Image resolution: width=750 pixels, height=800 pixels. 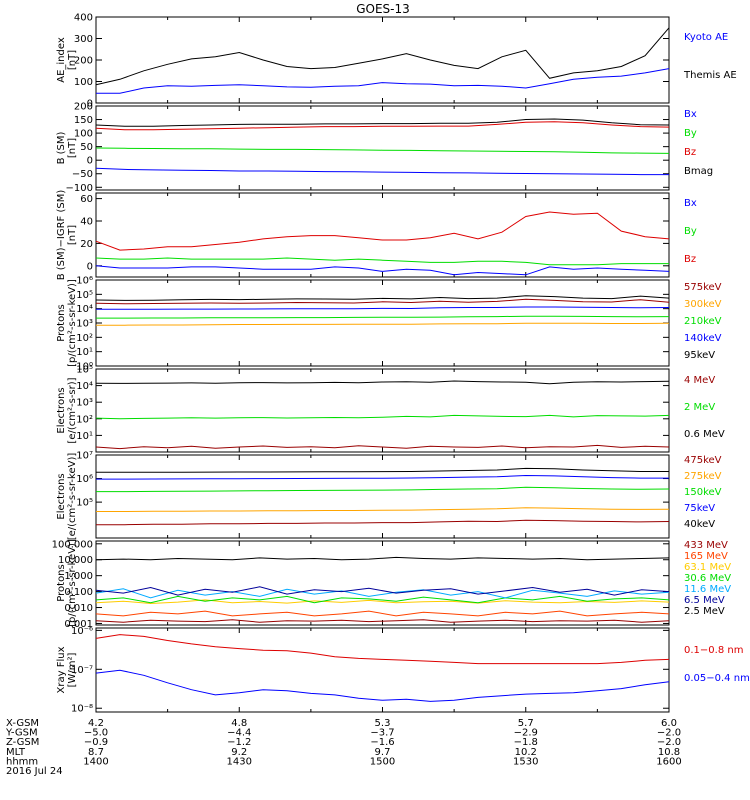 I want to click on ephemeris-value: 1430, so click(x=239, y=761).